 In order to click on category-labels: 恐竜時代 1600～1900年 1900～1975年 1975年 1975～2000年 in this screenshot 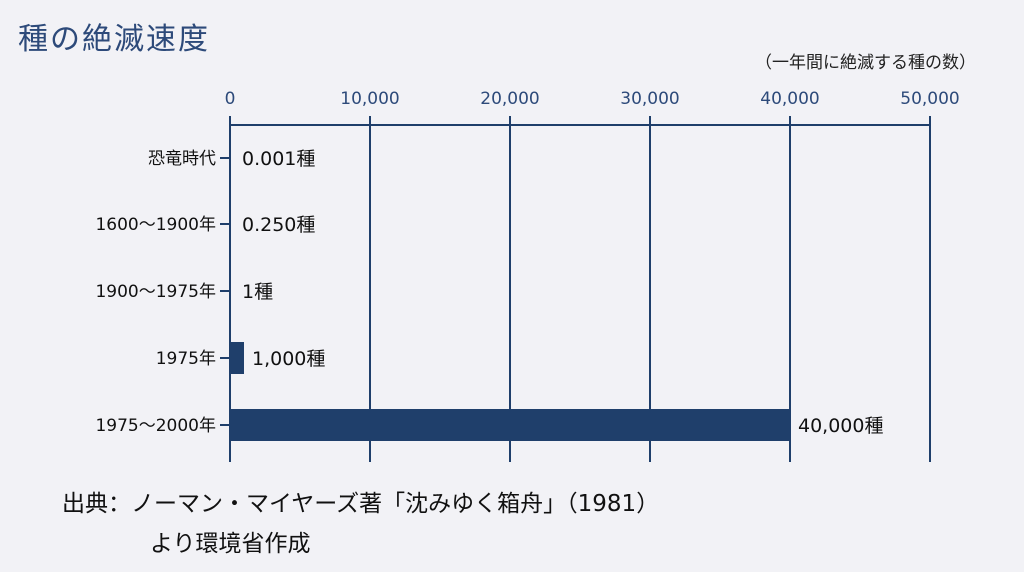, I will do `click(155, 292)`.